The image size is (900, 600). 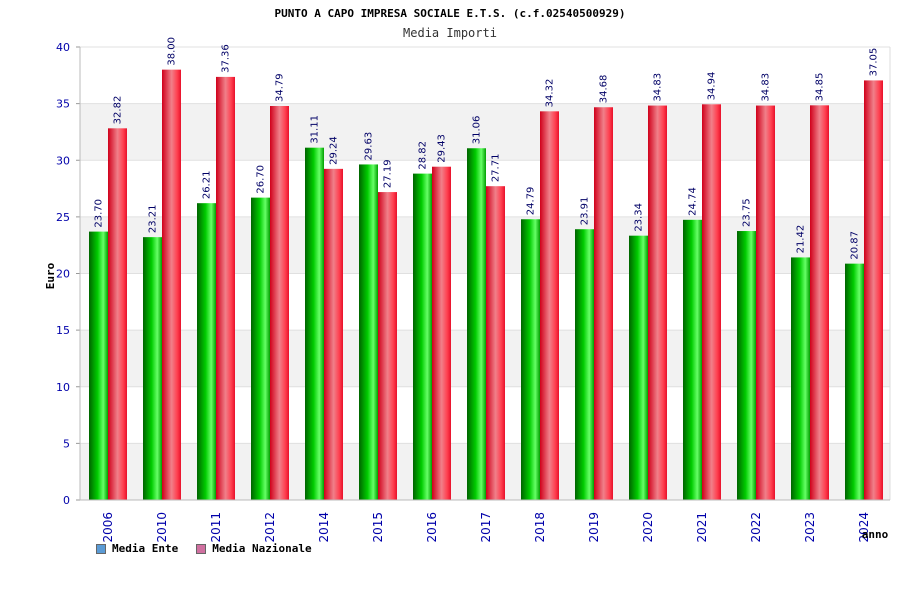 What do you see at coordinates (369, 146) in the screenshot?
I see `data-label: 29.63` at bounding box center [369, 146].